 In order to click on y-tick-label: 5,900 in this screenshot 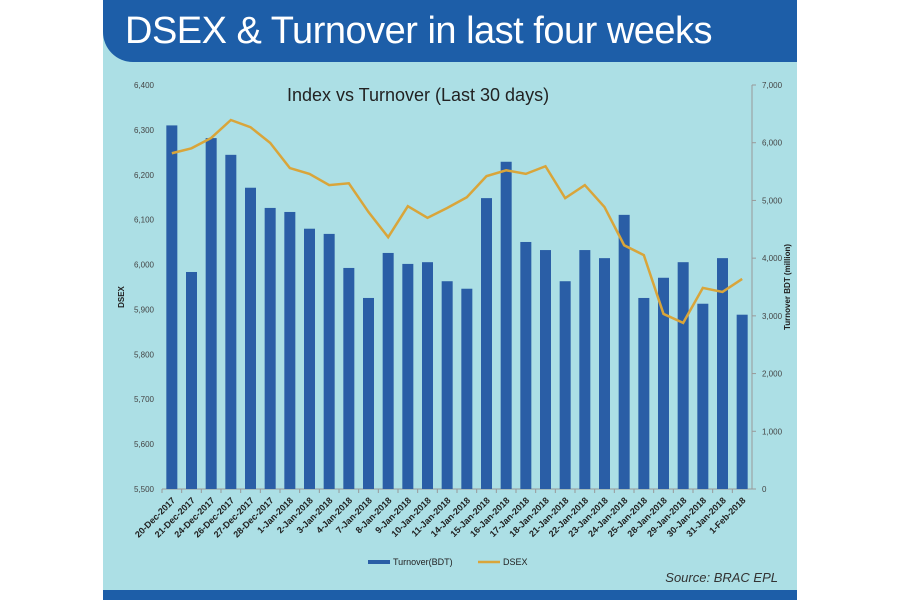, I will do `click(144, 309)`.